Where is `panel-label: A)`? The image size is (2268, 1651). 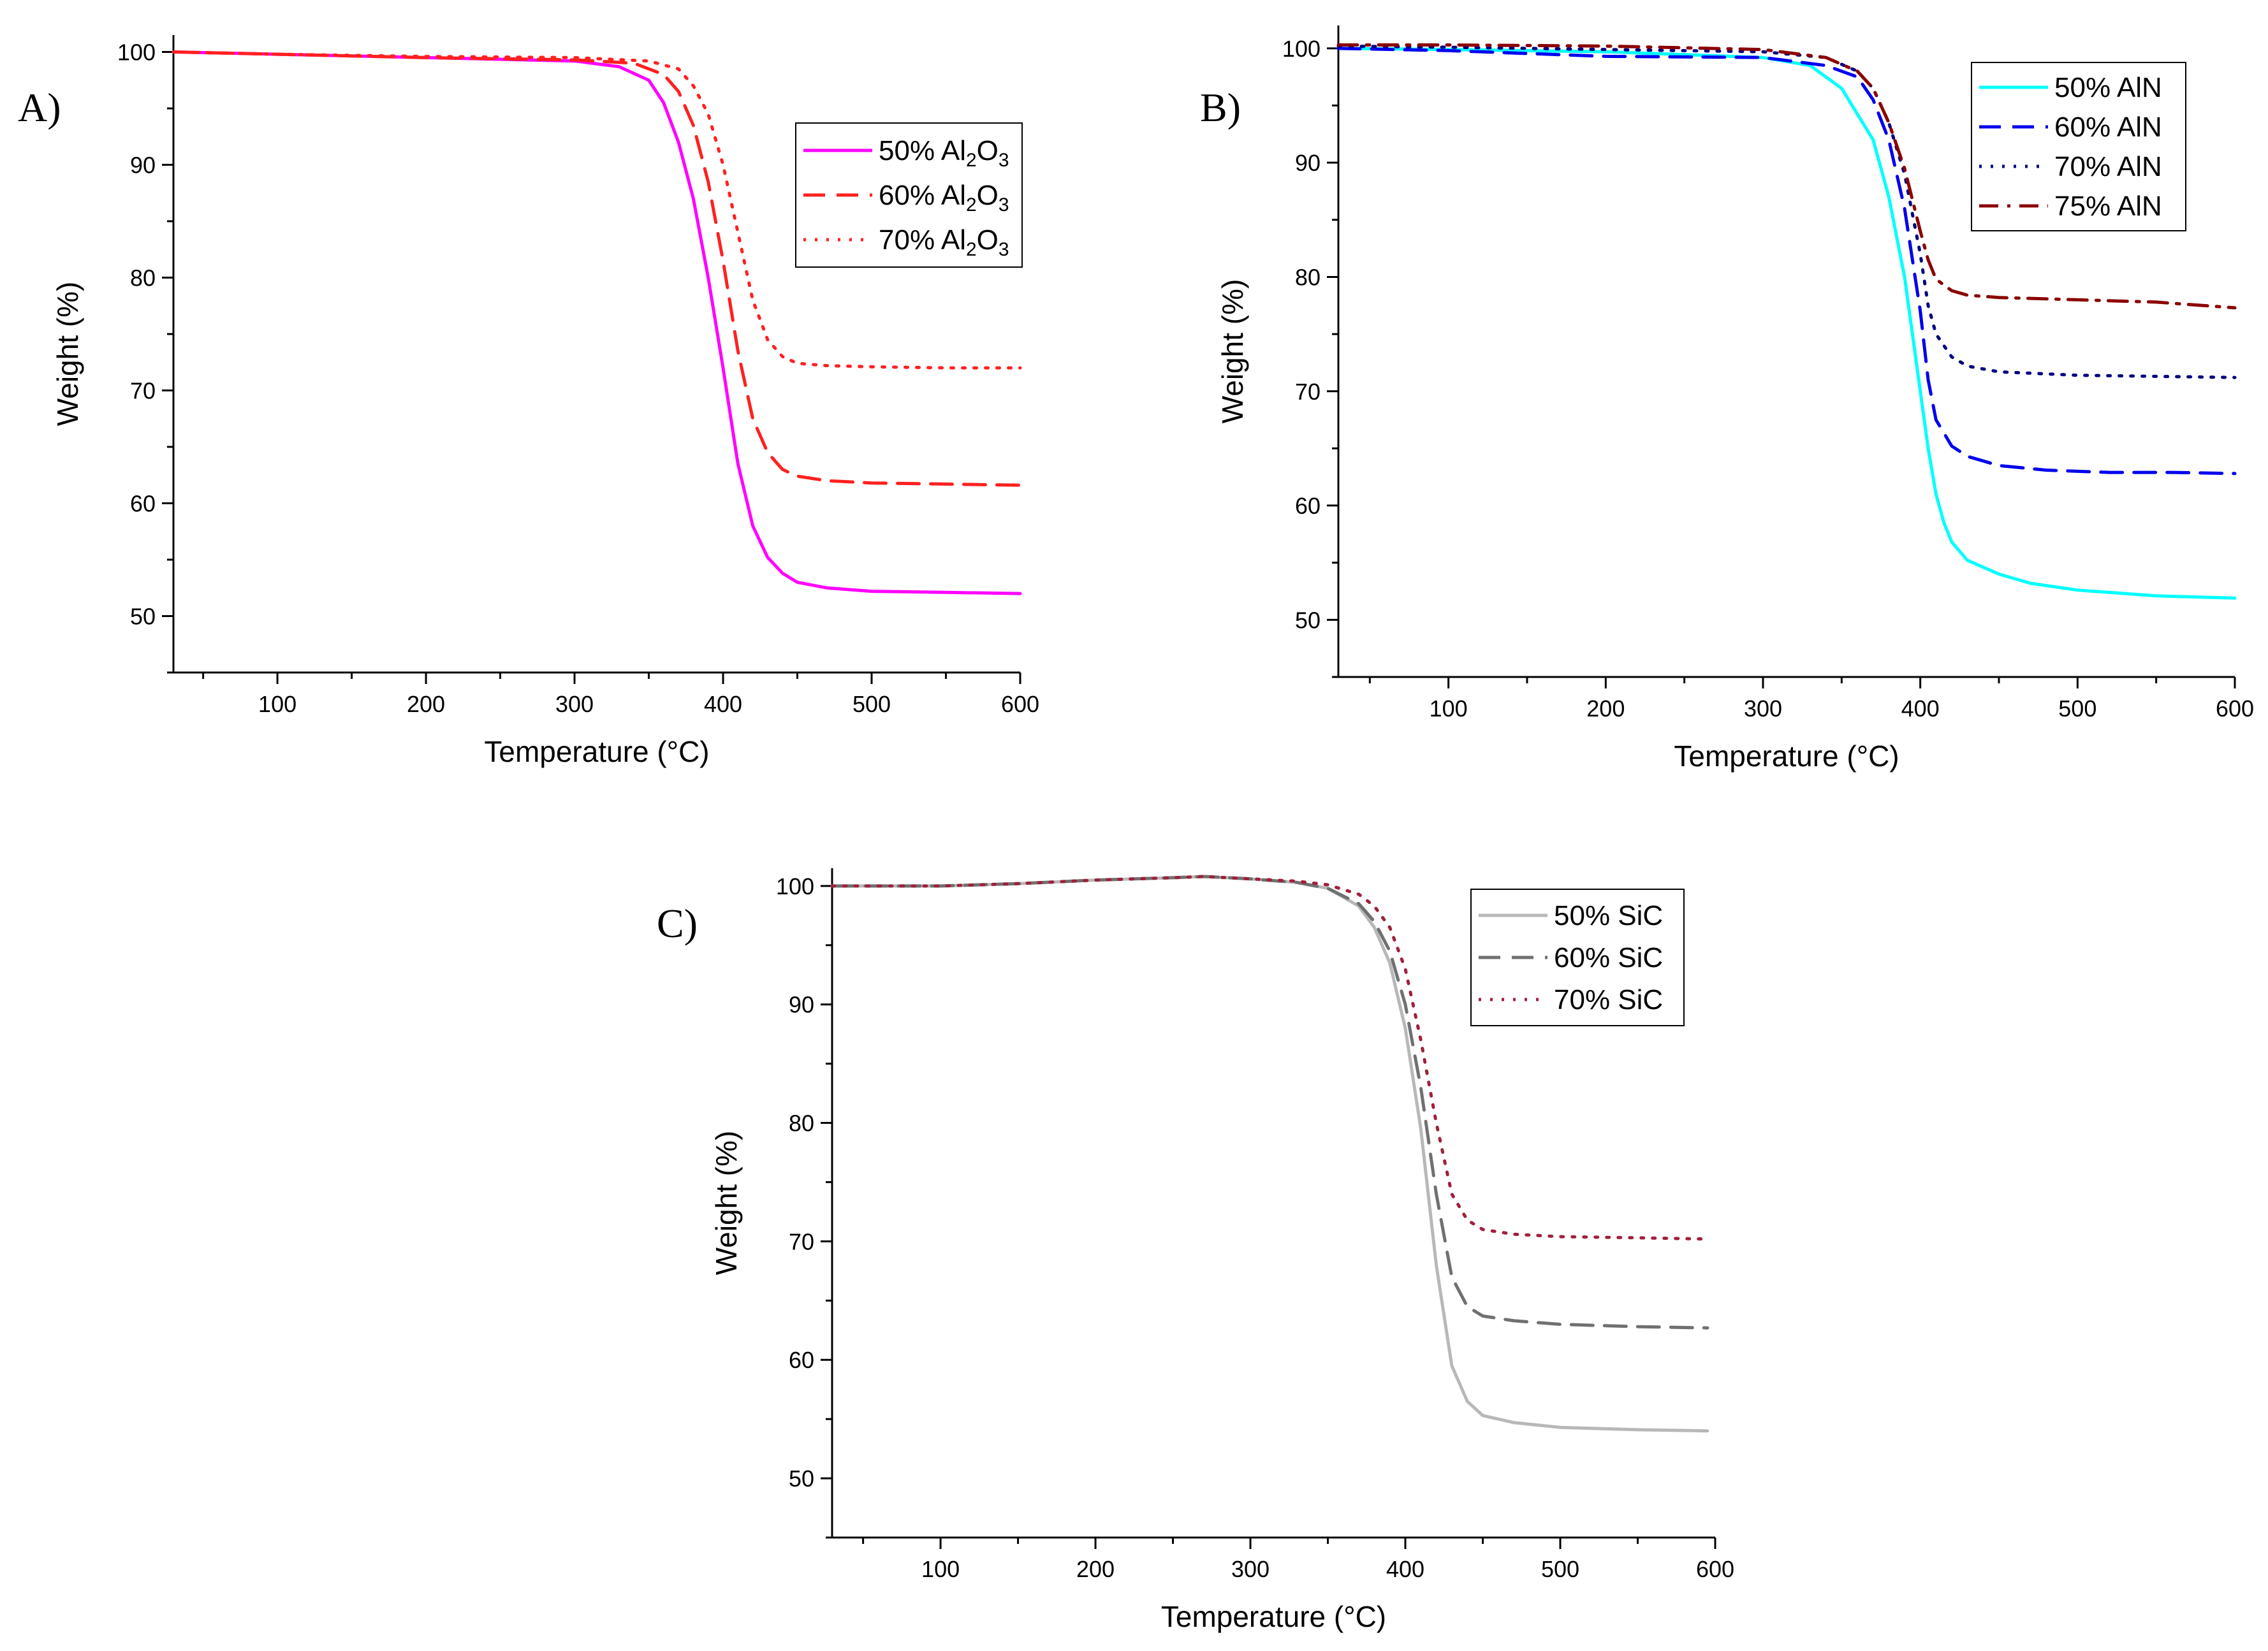 panel-label: A) is located at coordinates (39, 107).